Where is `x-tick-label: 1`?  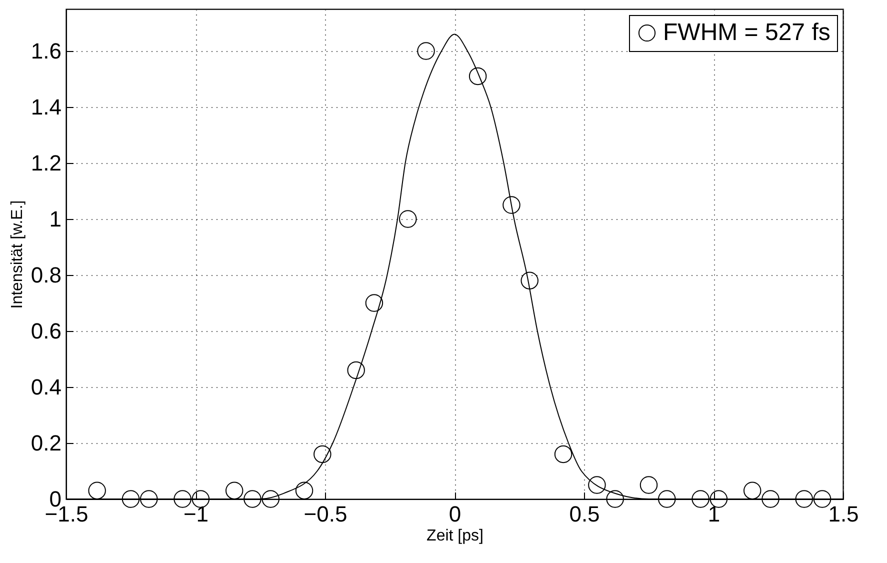
x-tick-label: 1 is located at coordinates (714, 514).